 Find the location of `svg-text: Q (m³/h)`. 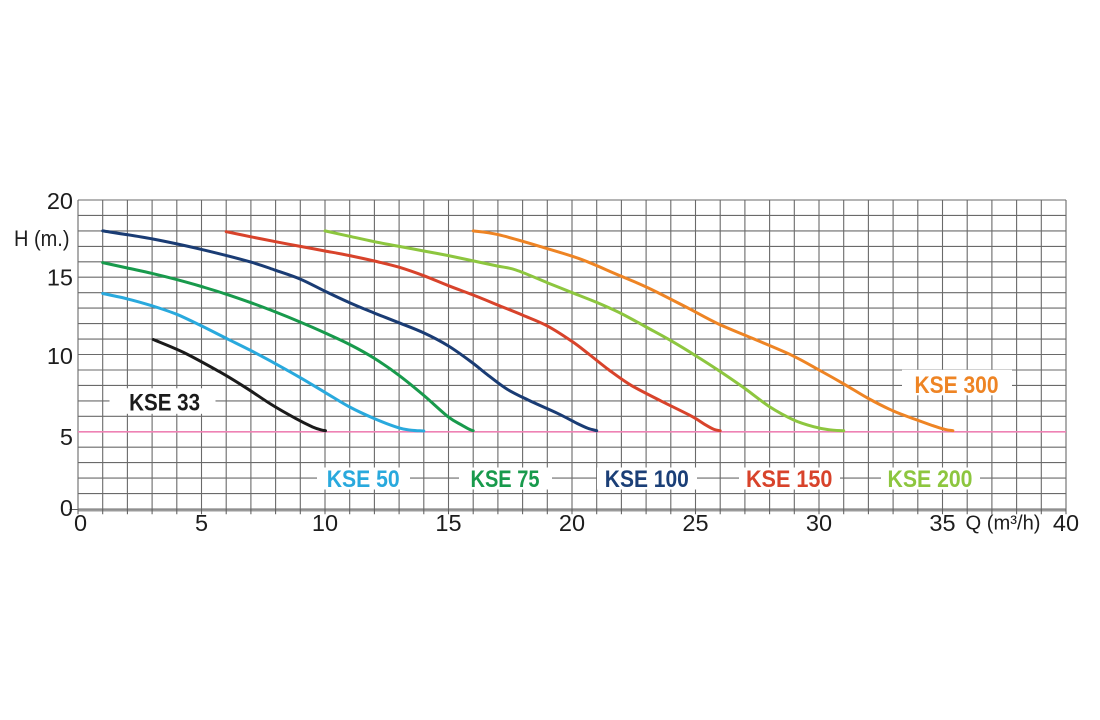

svg-text: Q (m³/h) is located at coordinates (1003, 524).